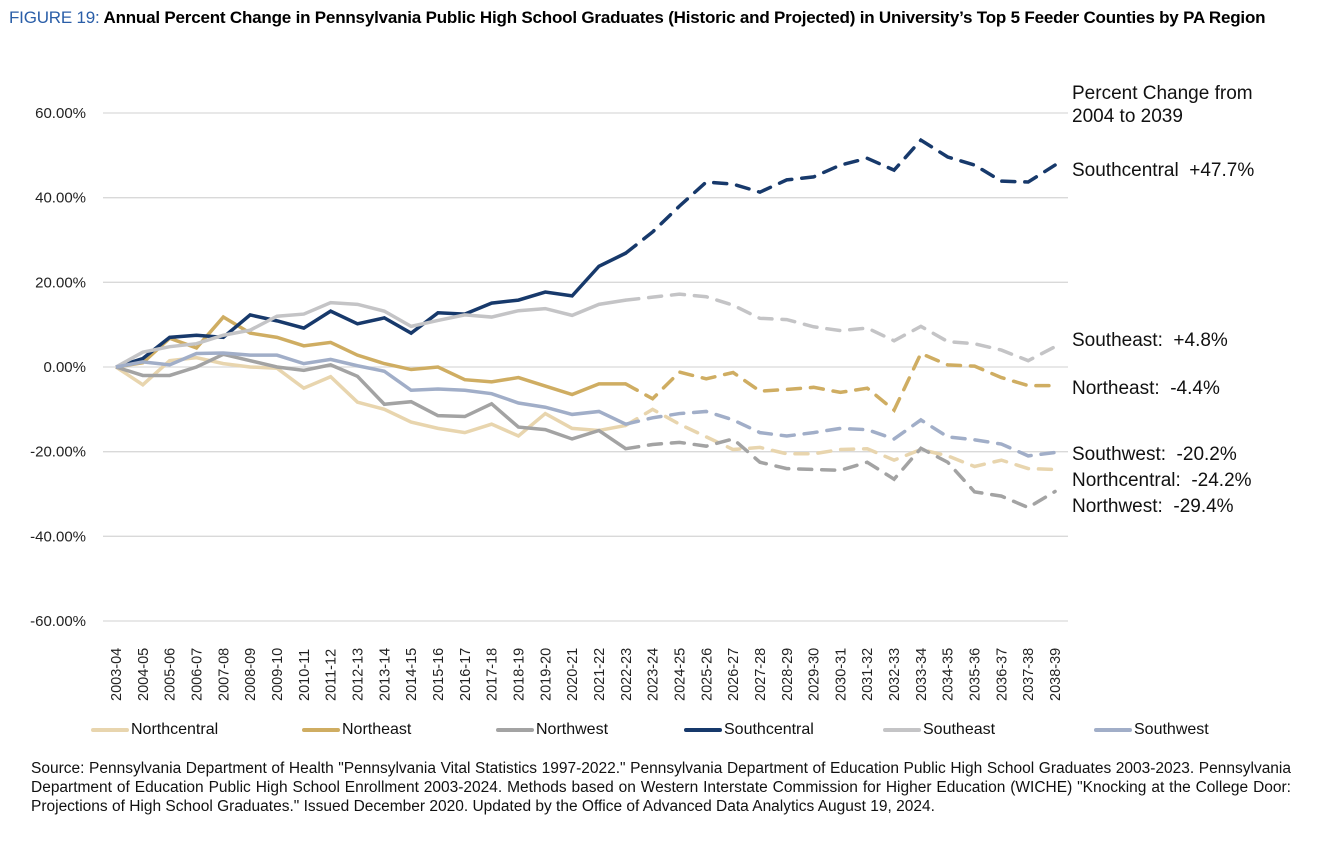  I want to click on x-tick-label: 2019-20, so click(546, 674).